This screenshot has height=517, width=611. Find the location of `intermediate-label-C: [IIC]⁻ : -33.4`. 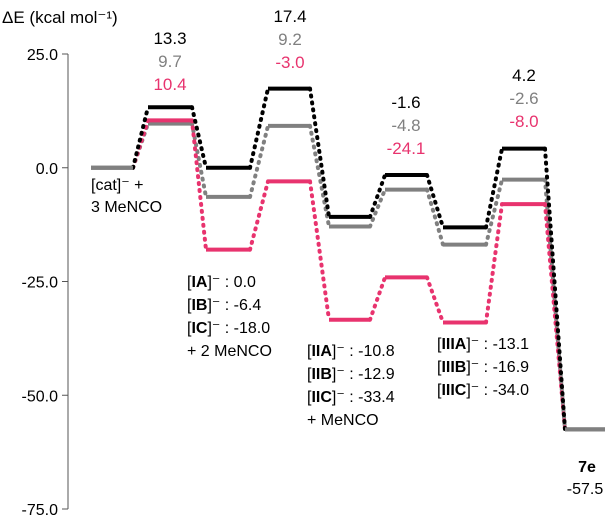

intermediate-label-C: [IIC]⁻ : -33.4 is located at coordinates (351, 397).